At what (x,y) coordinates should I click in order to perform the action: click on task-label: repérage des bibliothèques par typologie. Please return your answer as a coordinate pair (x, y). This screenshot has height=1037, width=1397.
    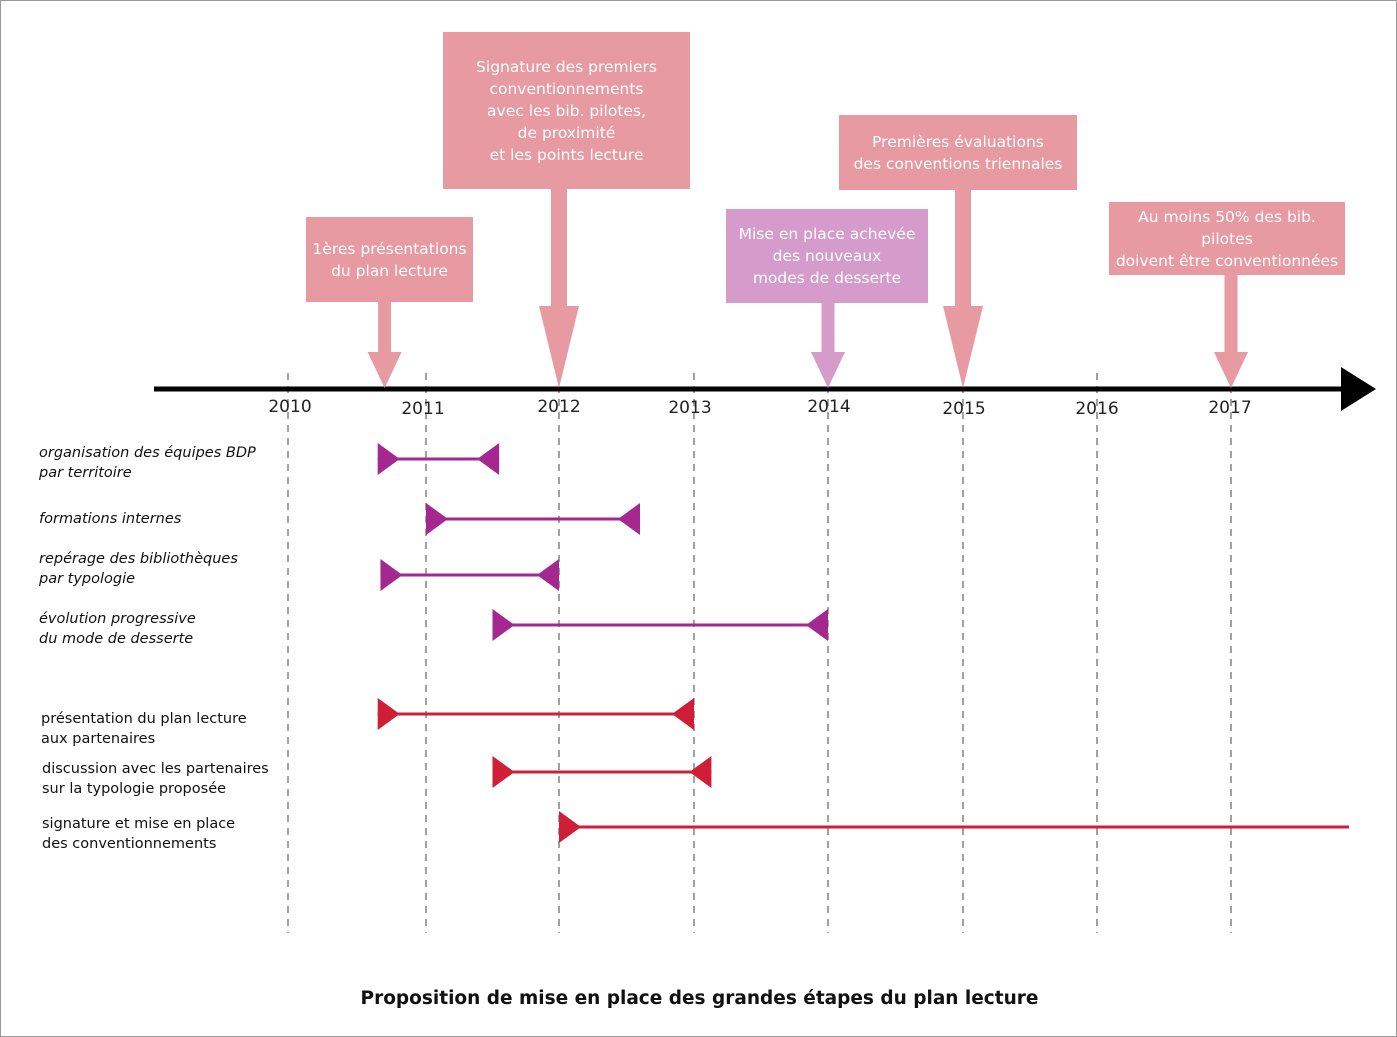
    Looking at the image, I should click on (138, 569).